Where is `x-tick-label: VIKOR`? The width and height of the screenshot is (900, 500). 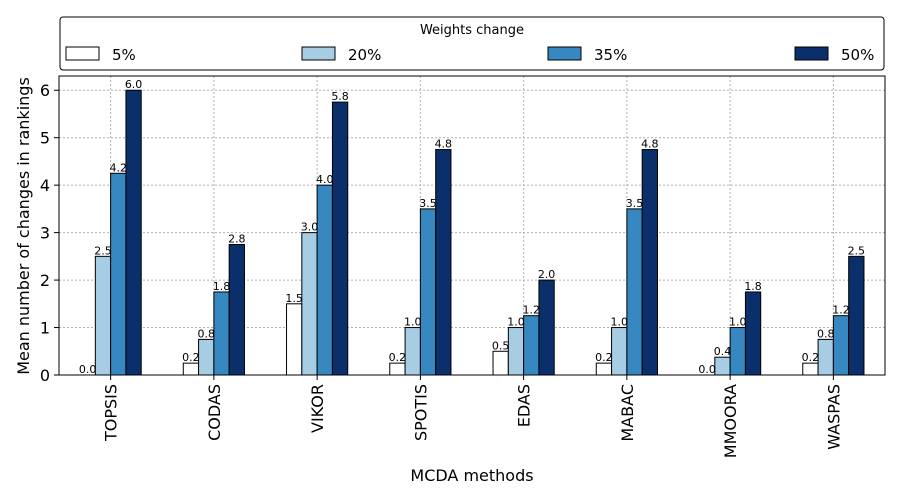
x-tick-label: VIKOR is located at coordinates (317, 408).